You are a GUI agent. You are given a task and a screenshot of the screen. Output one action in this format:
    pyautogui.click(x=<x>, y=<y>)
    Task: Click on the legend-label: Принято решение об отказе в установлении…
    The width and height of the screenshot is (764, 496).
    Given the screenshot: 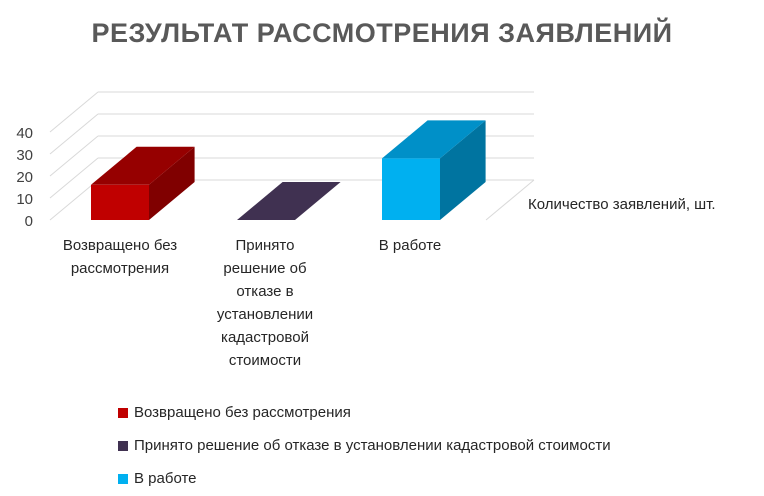 What is the action you would take?
    pyautogui.click(x=372, y=445)
    